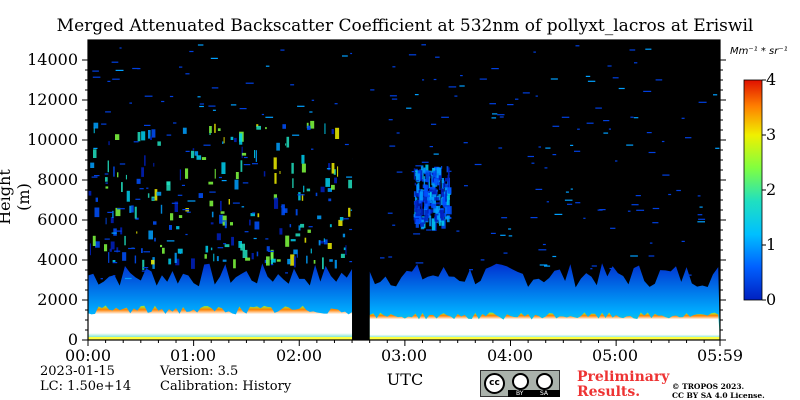 The image size is (800, 400). Describe the element at coordinates (609, 392) in the screenshot. I see `preliminary-line-2: Results.` at that location.